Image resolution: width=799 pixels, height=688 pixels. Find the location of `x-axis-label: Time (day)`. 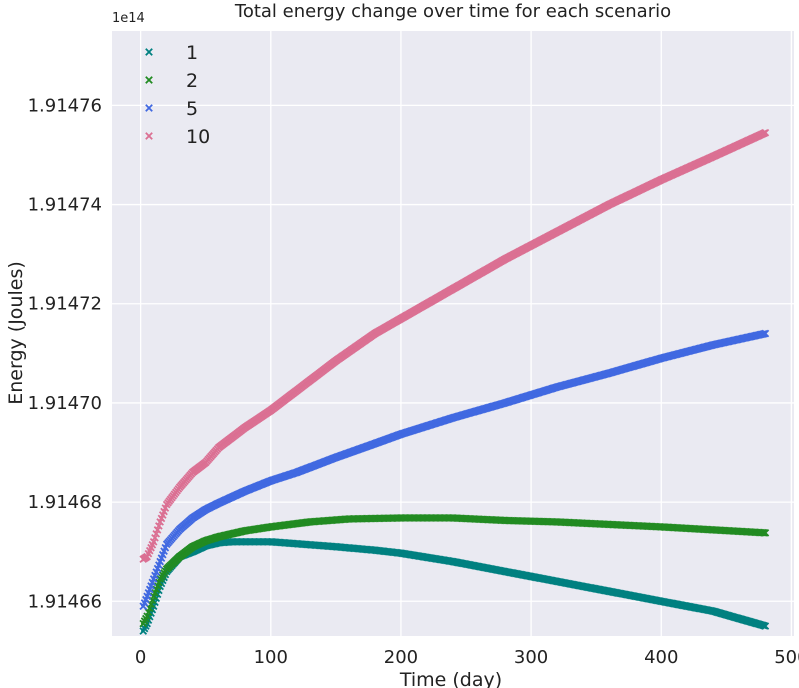

x-axis-label: Time (day) is located at coordinates (450, 678).